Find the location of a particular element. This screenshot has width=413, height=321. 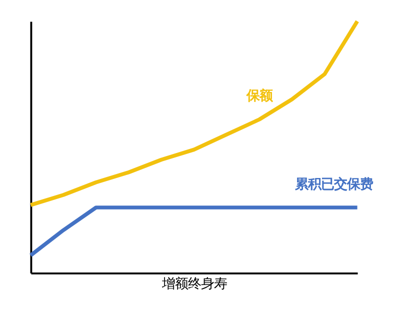

series-label: 累积已交保费 is located at coordinates (334, 184).